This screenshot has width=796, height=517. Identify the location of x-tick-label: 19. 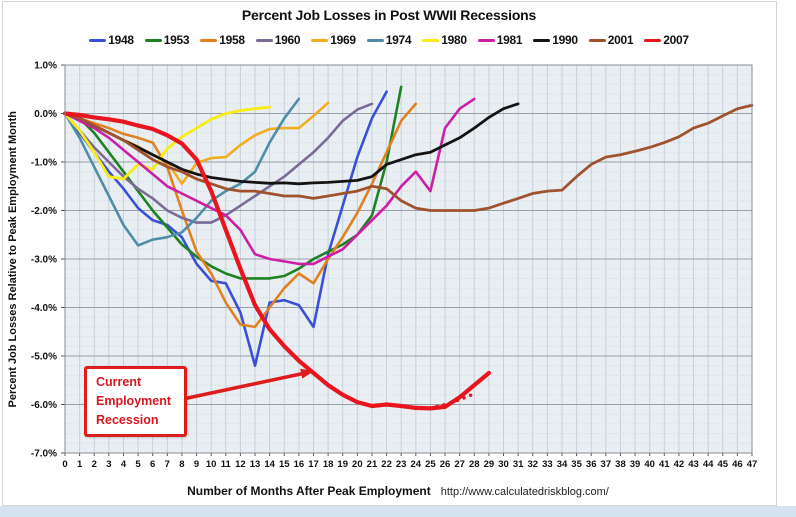
(342, 464).